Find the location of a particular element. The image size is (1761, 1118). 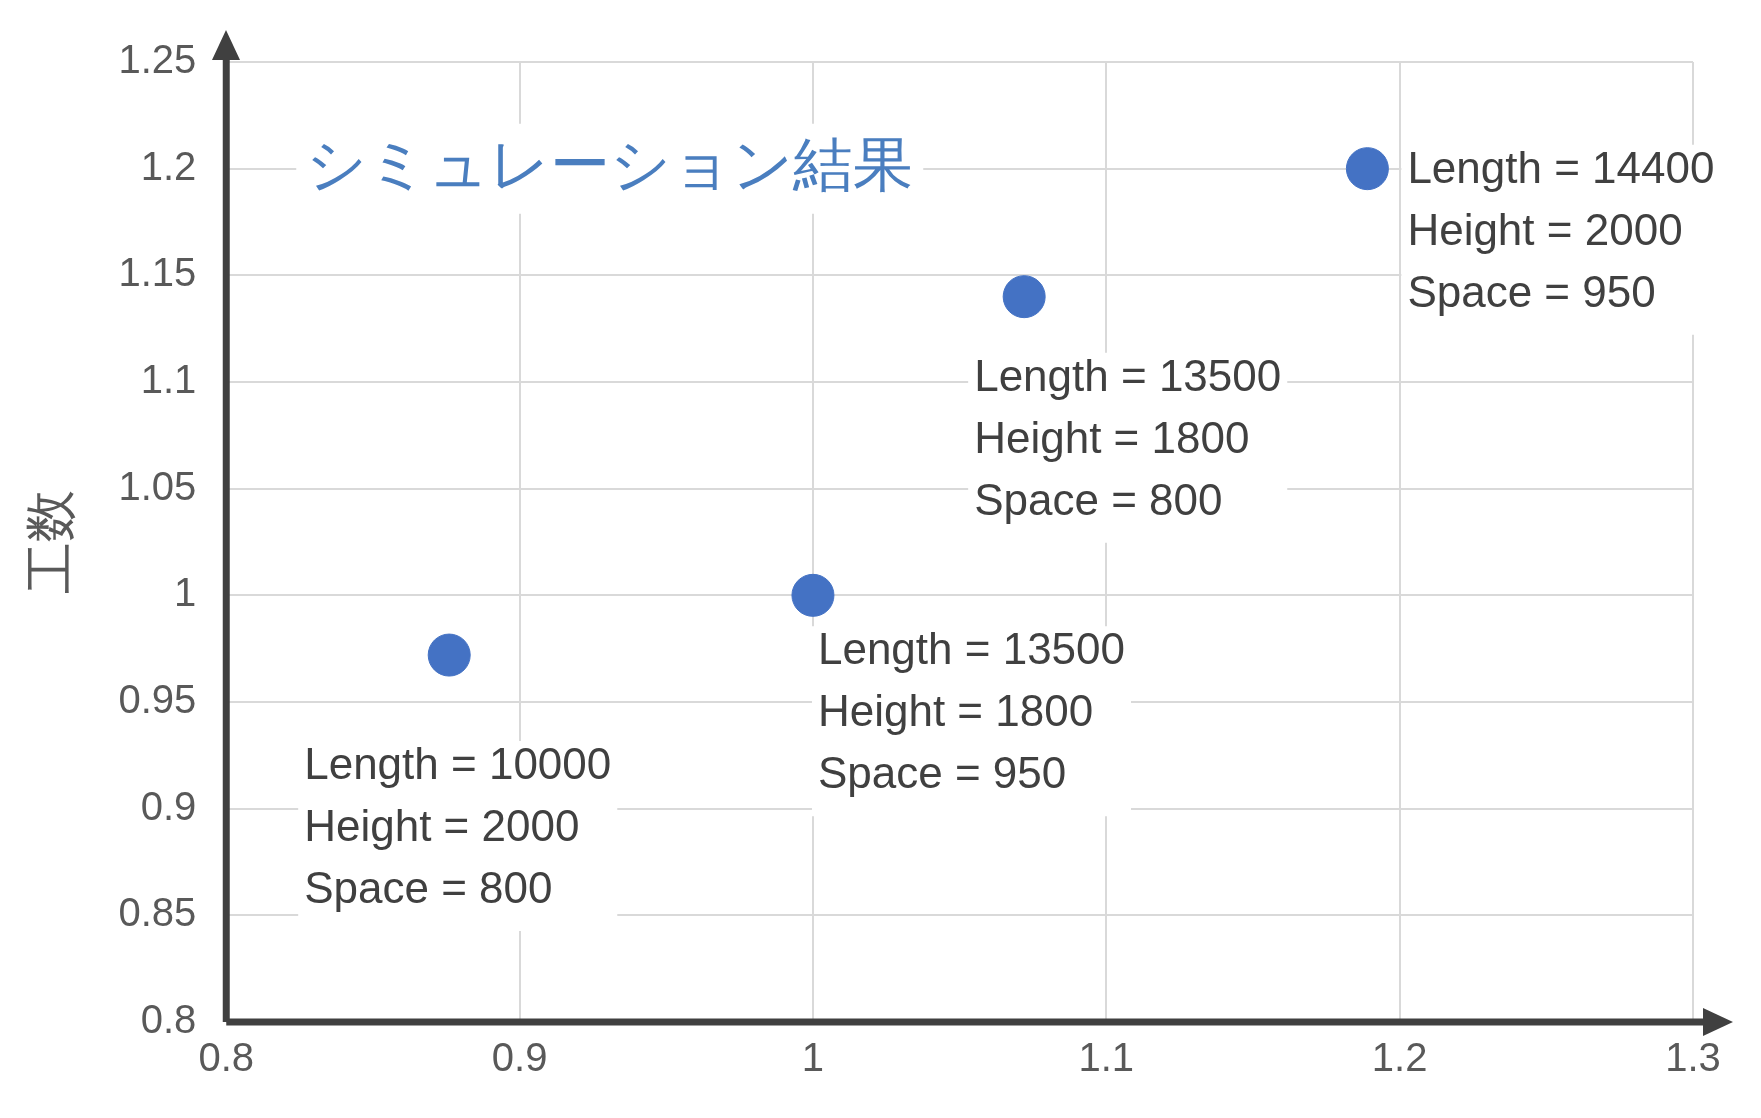

annotation: Length = 13500 Height = 1800 Space = 950 is located at coordinates (971, 711).